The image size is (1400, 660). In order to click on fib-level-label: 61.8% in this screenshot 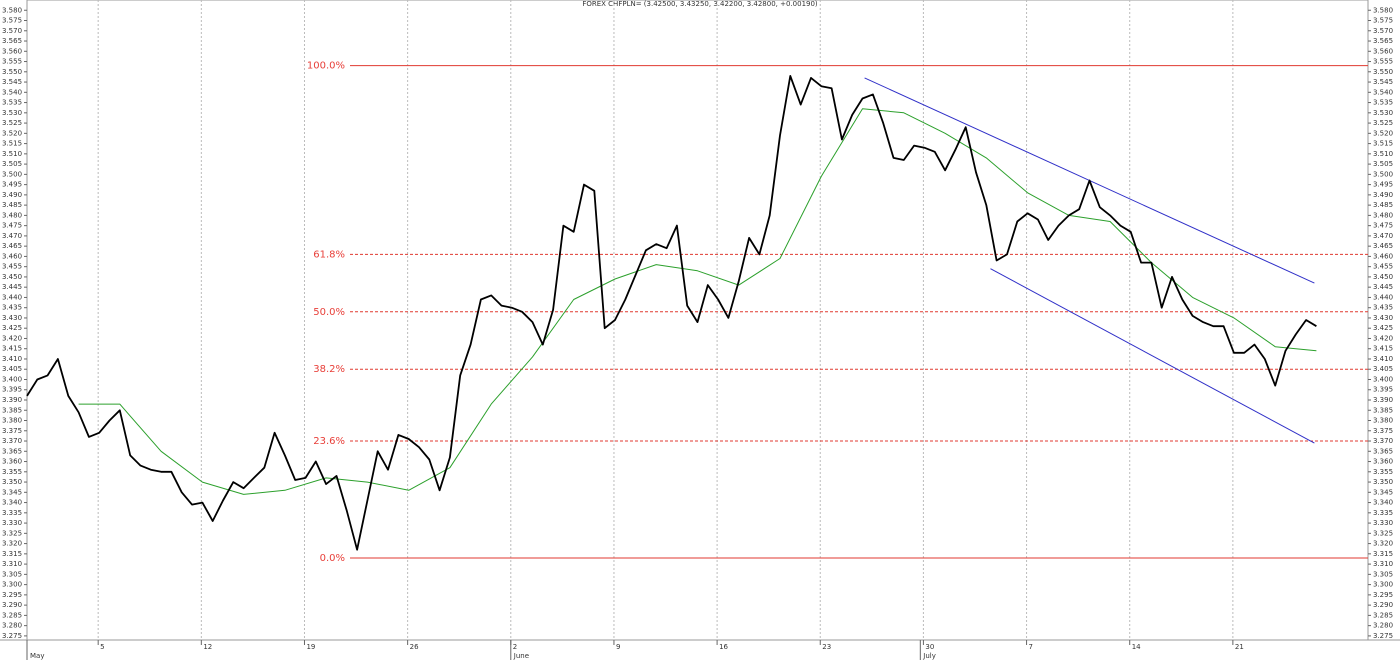, I will do `click(329, 254)`.